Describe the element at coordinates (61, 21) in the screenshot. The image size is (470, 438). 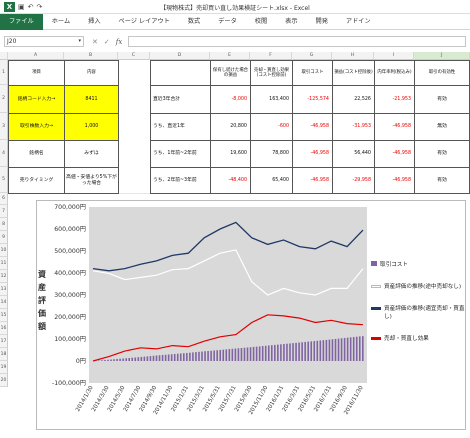
I see `tab-home: ホーム` at that location.